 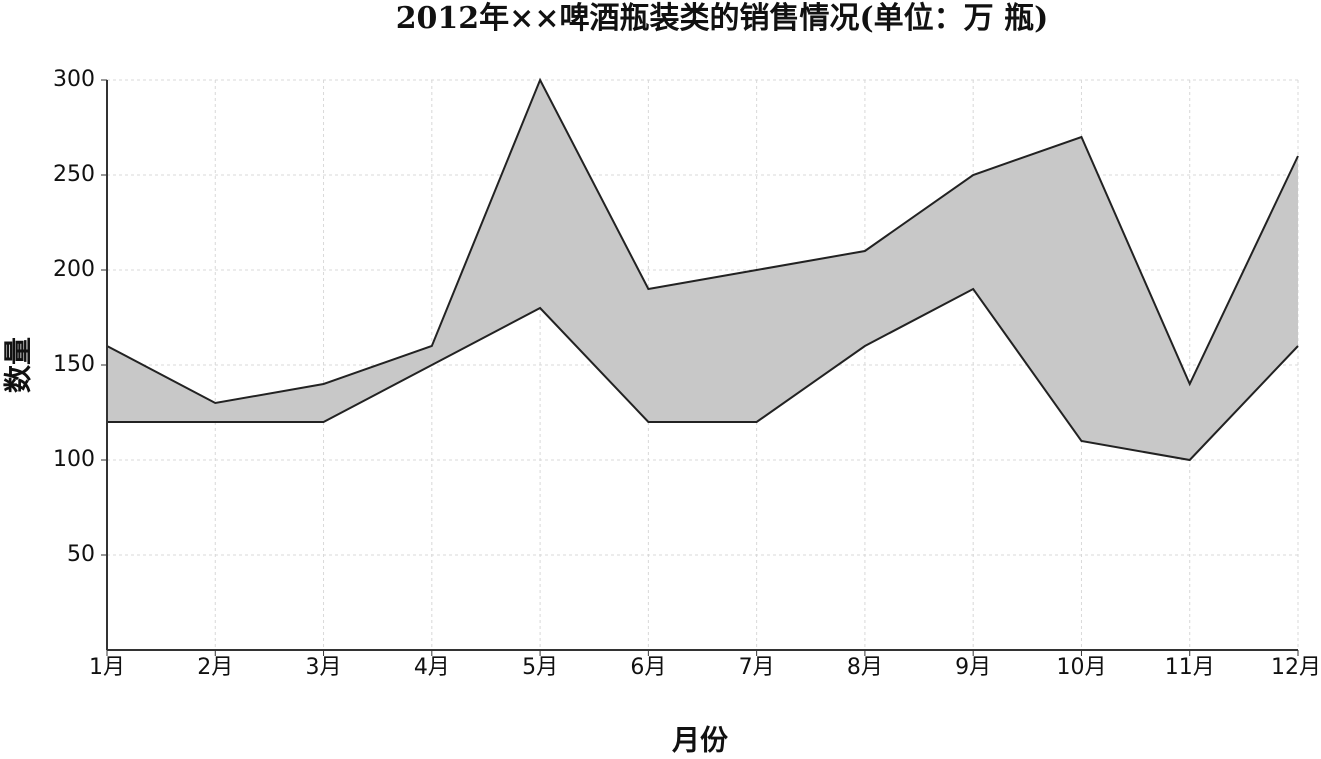 I want to click on x-tick-label: 1月, so click(x=107, y=667).